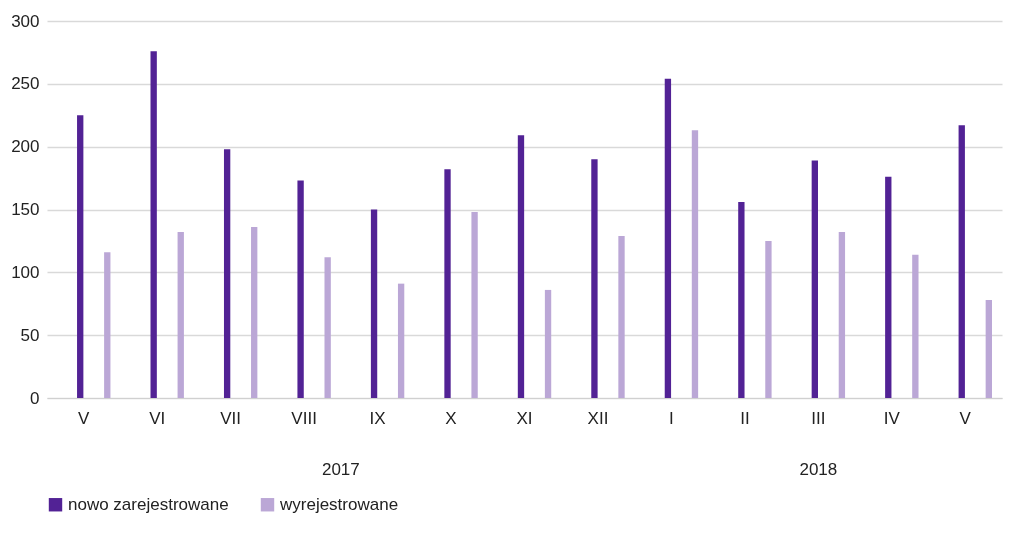 The width and height of the screenshot is (1027, 535). Describe the element at coordinates (339, 504) in the screenshot. I see `legend-label: wyrejestrowane` at that location.